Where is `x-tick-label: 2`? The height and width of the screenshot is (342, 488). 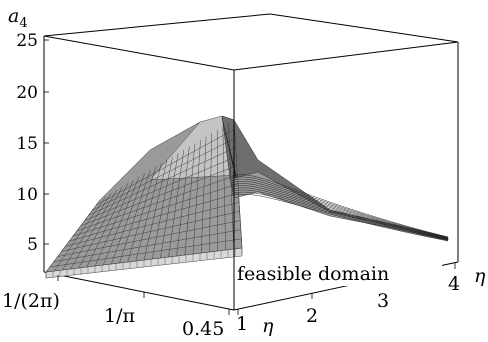
x-tick-label: 2 is located at coordinates (312, 316).